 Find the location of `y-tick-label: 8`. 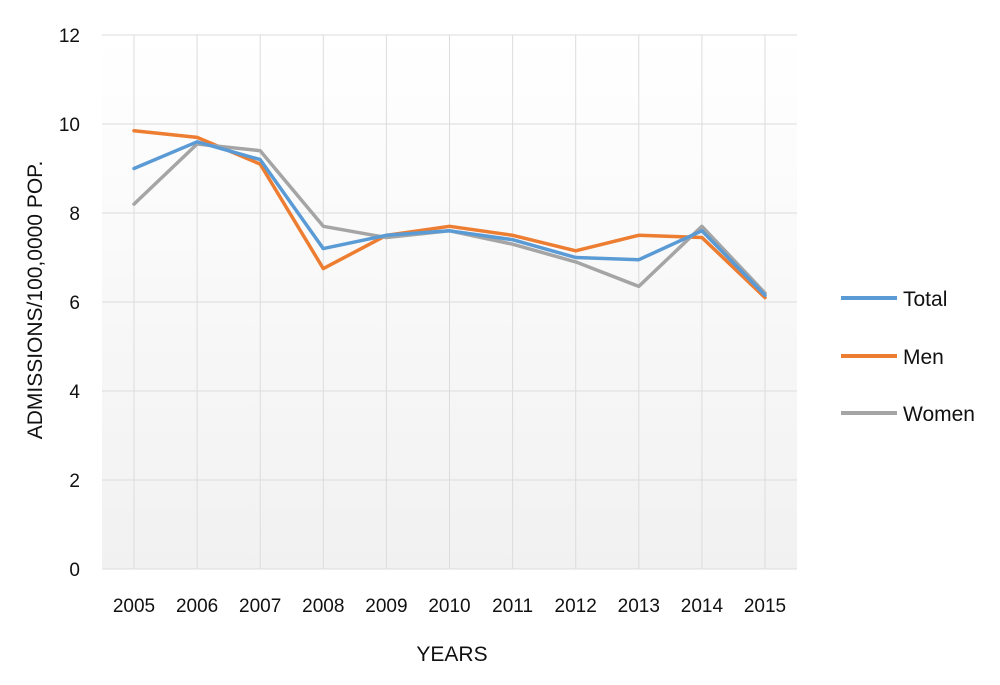

y-tick-label: 8 is located at coordinates (74, 214).